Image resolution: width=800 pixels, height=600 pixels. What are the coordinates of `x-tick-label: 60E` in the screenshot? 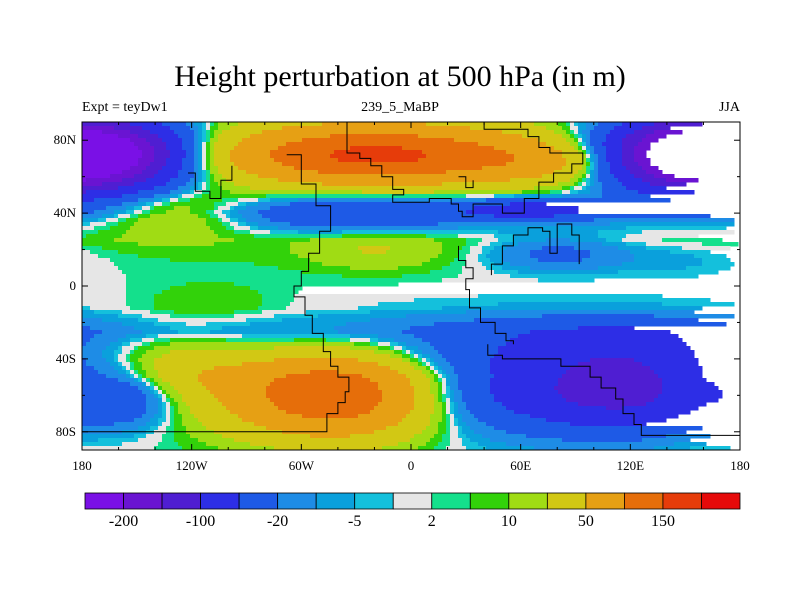 It's located at (520, 465).